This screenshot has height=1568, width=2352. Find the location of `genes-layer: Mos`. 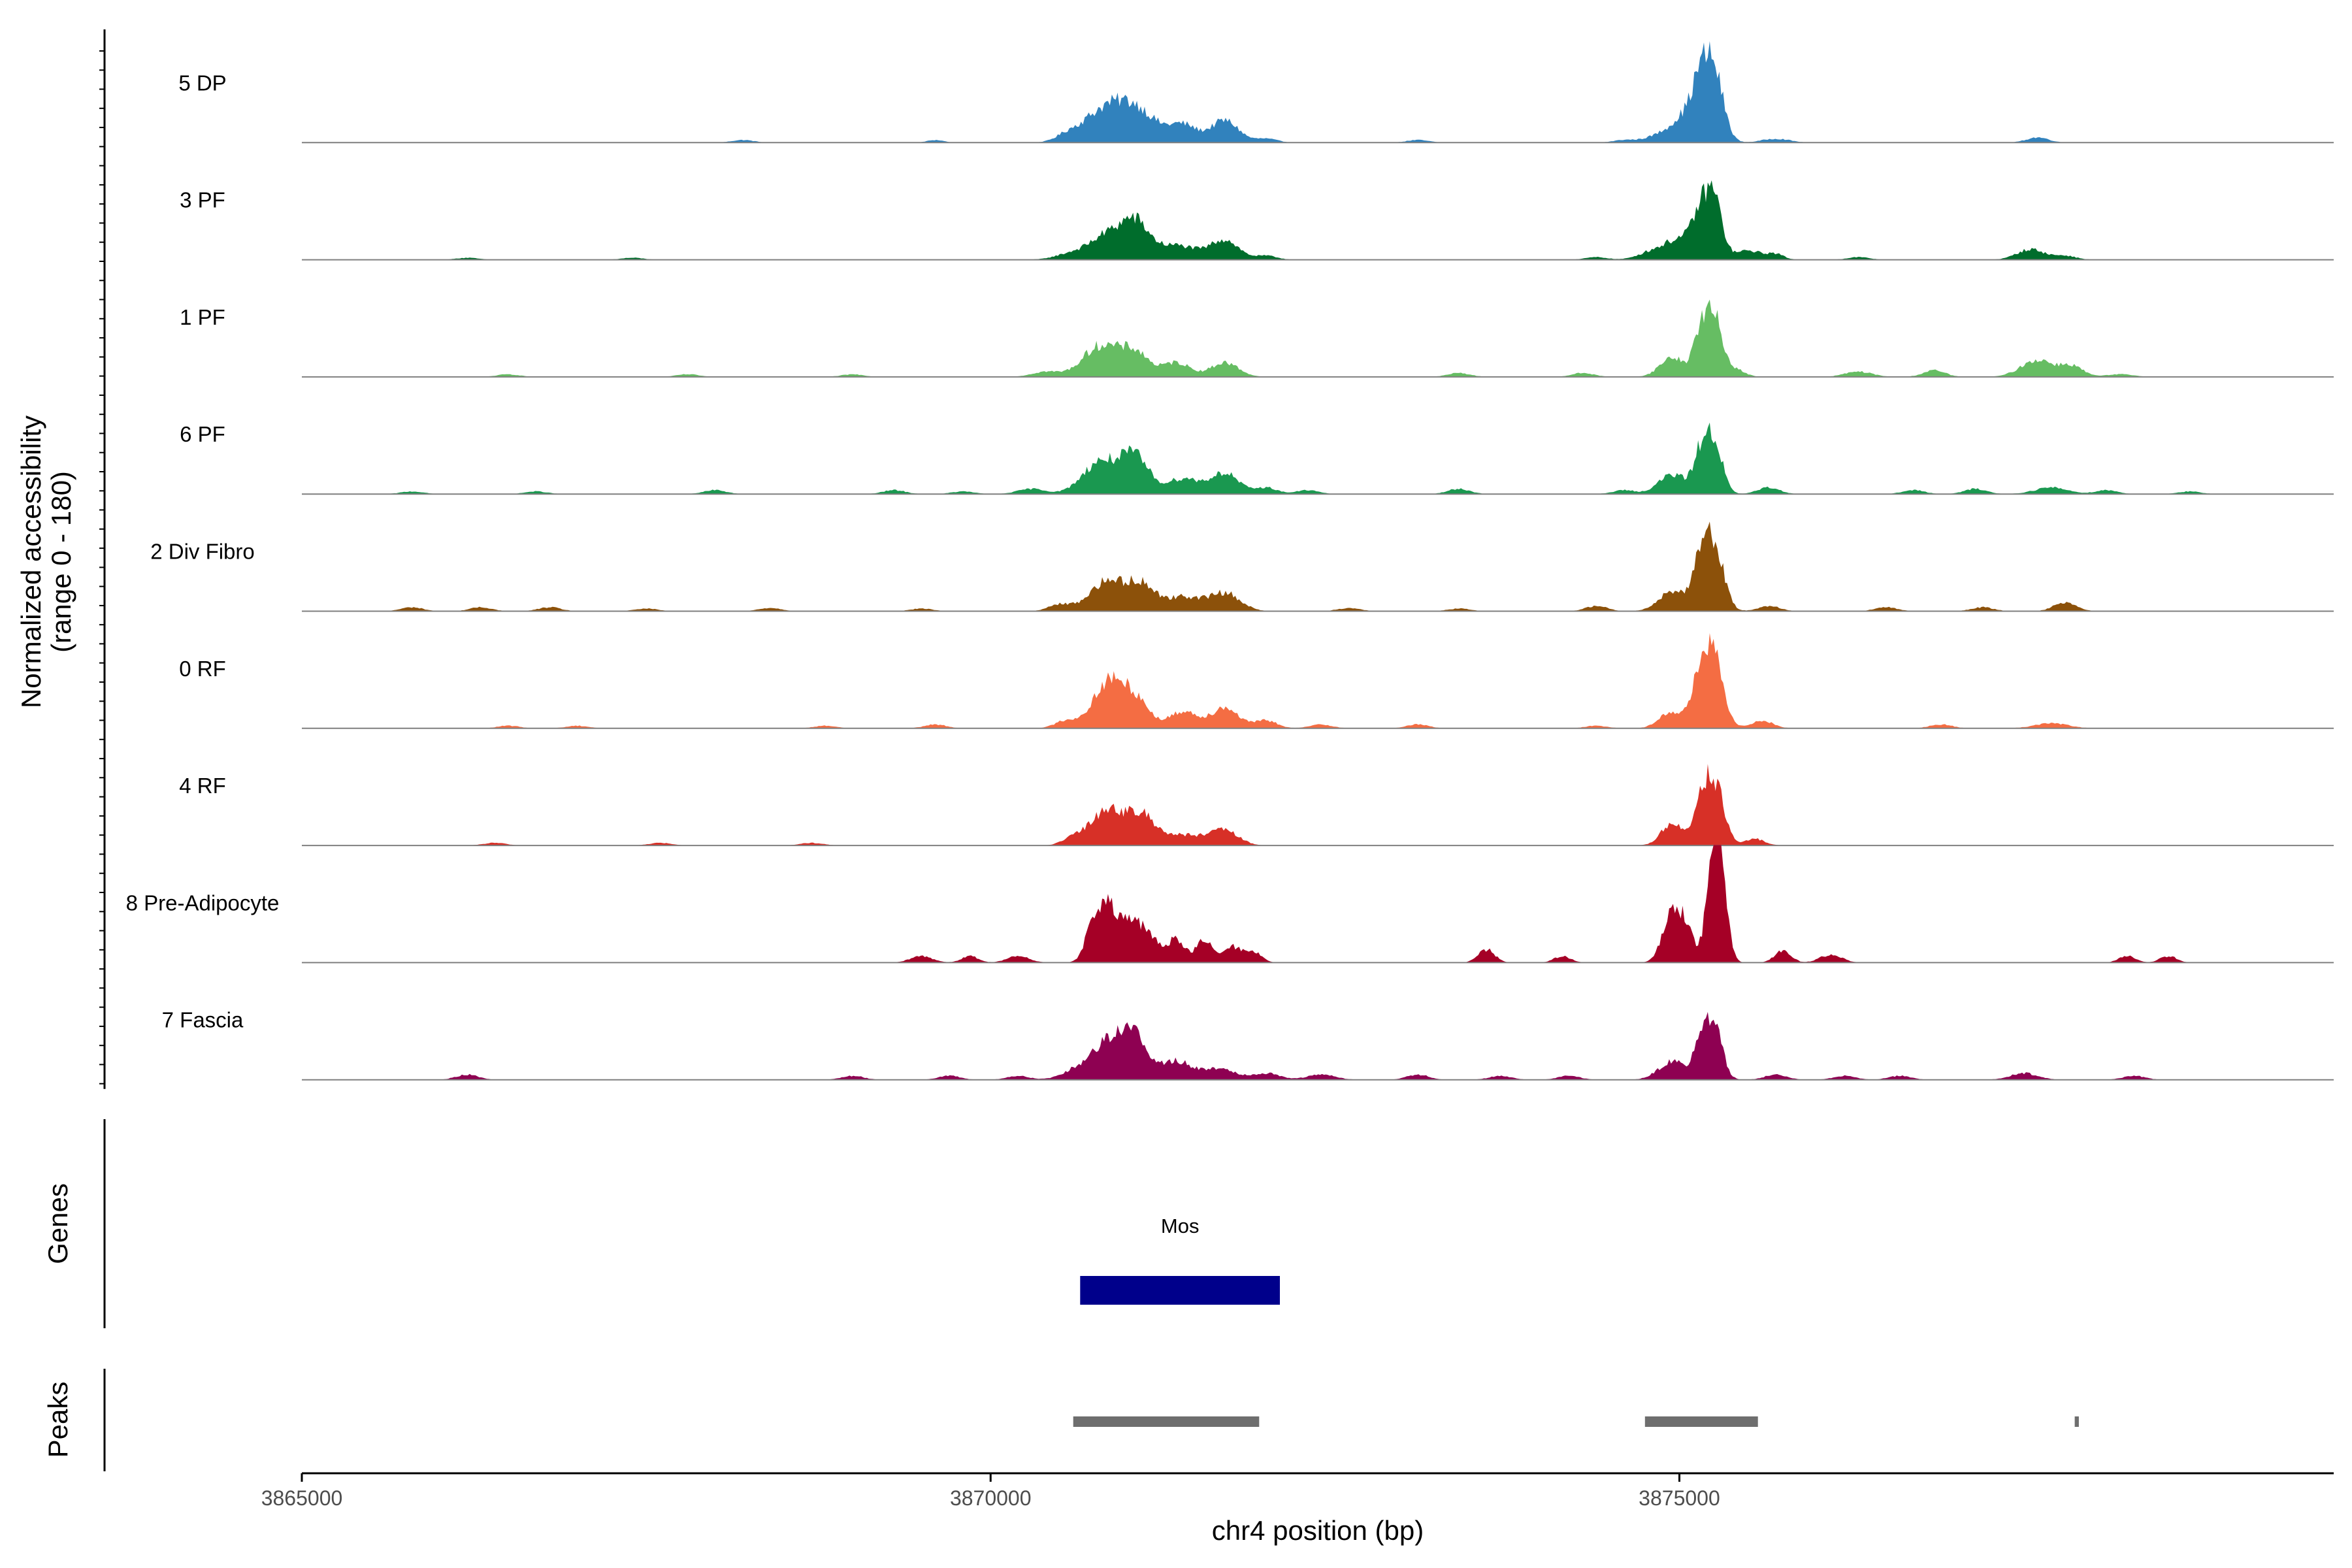

genes-layer: Mos is located at coordinates (1180, 1260).